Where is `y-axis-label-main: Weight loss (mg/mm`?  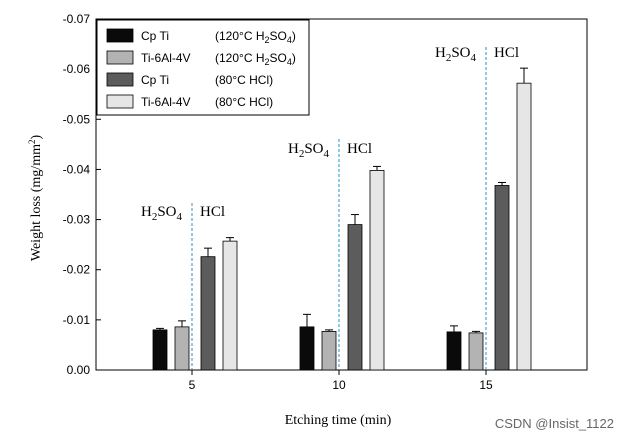
y-axis-label-main: Weight loss (mg/mm is located at coordinates (36, 202).